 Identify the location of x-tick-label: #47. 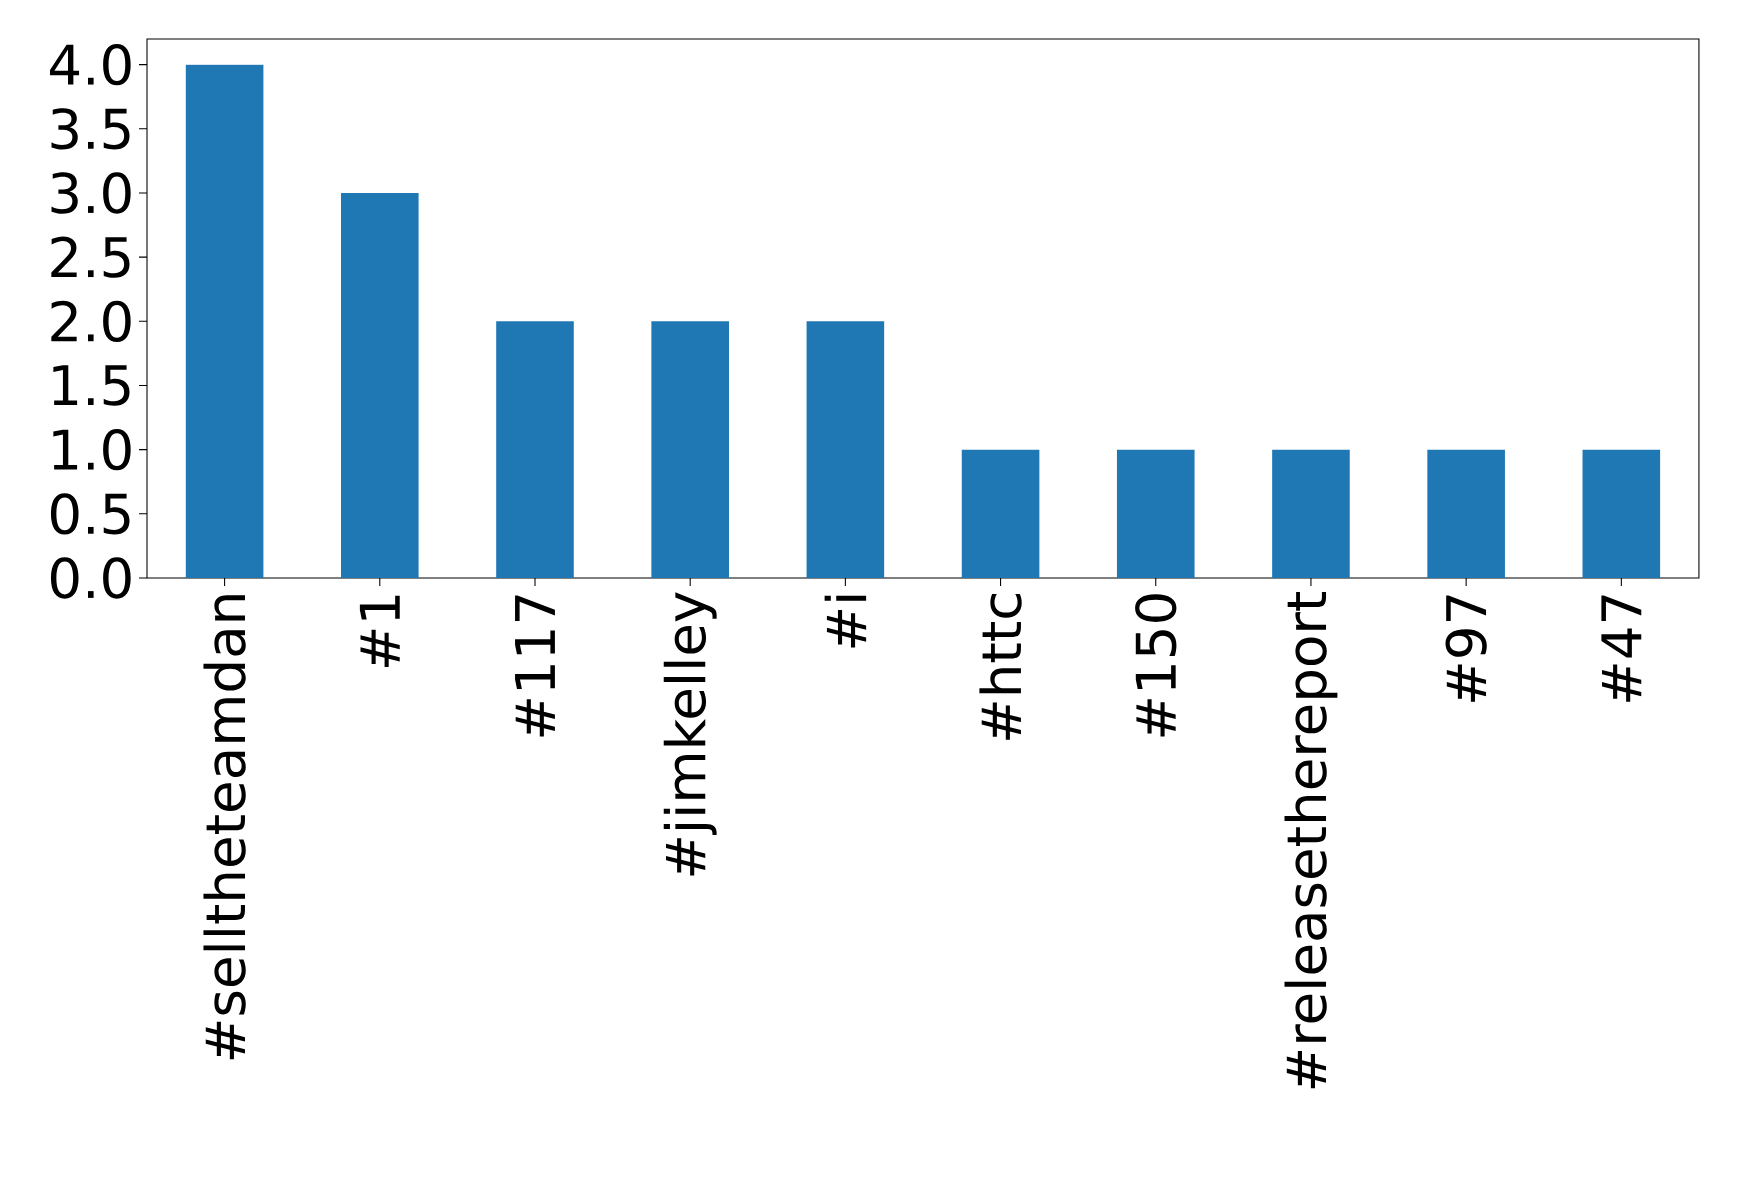
(1621, 648).